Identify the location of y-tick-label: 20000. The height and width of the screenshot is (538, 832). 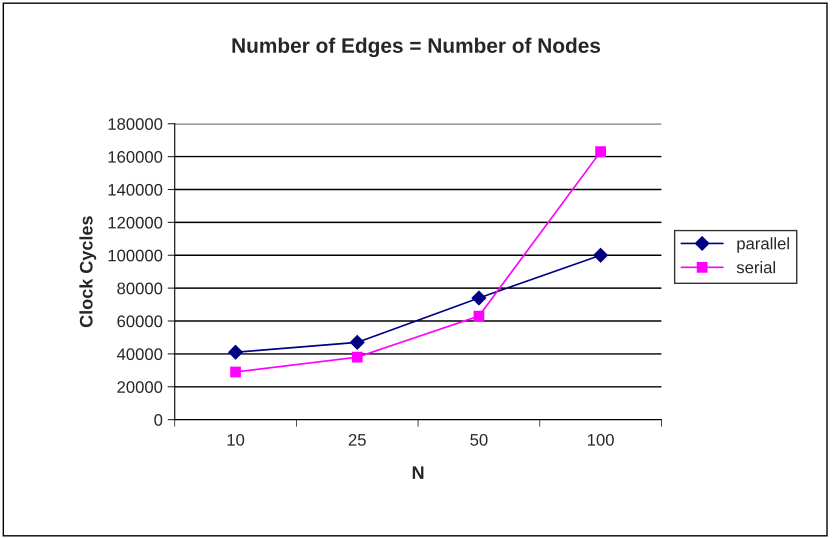
(139, 387).